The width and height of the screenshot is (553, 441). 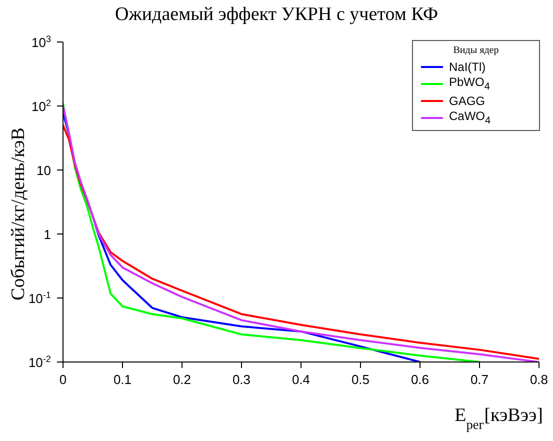 I want to click on legend-label: NaI(Tl), so click(x=467, y=67).